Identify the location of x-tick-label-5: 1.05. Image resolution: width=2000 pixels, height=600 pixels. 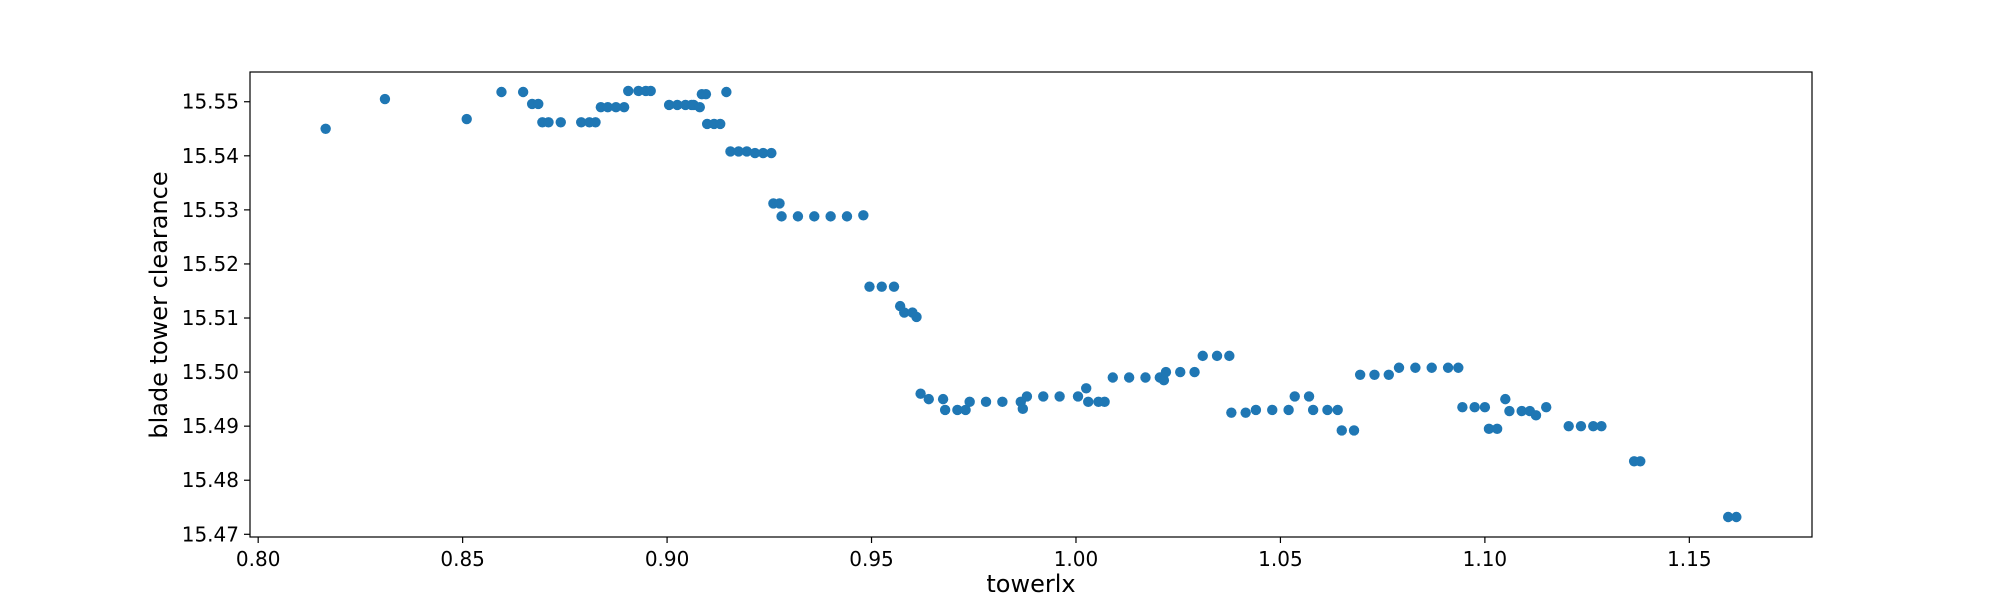
(1280, 559).